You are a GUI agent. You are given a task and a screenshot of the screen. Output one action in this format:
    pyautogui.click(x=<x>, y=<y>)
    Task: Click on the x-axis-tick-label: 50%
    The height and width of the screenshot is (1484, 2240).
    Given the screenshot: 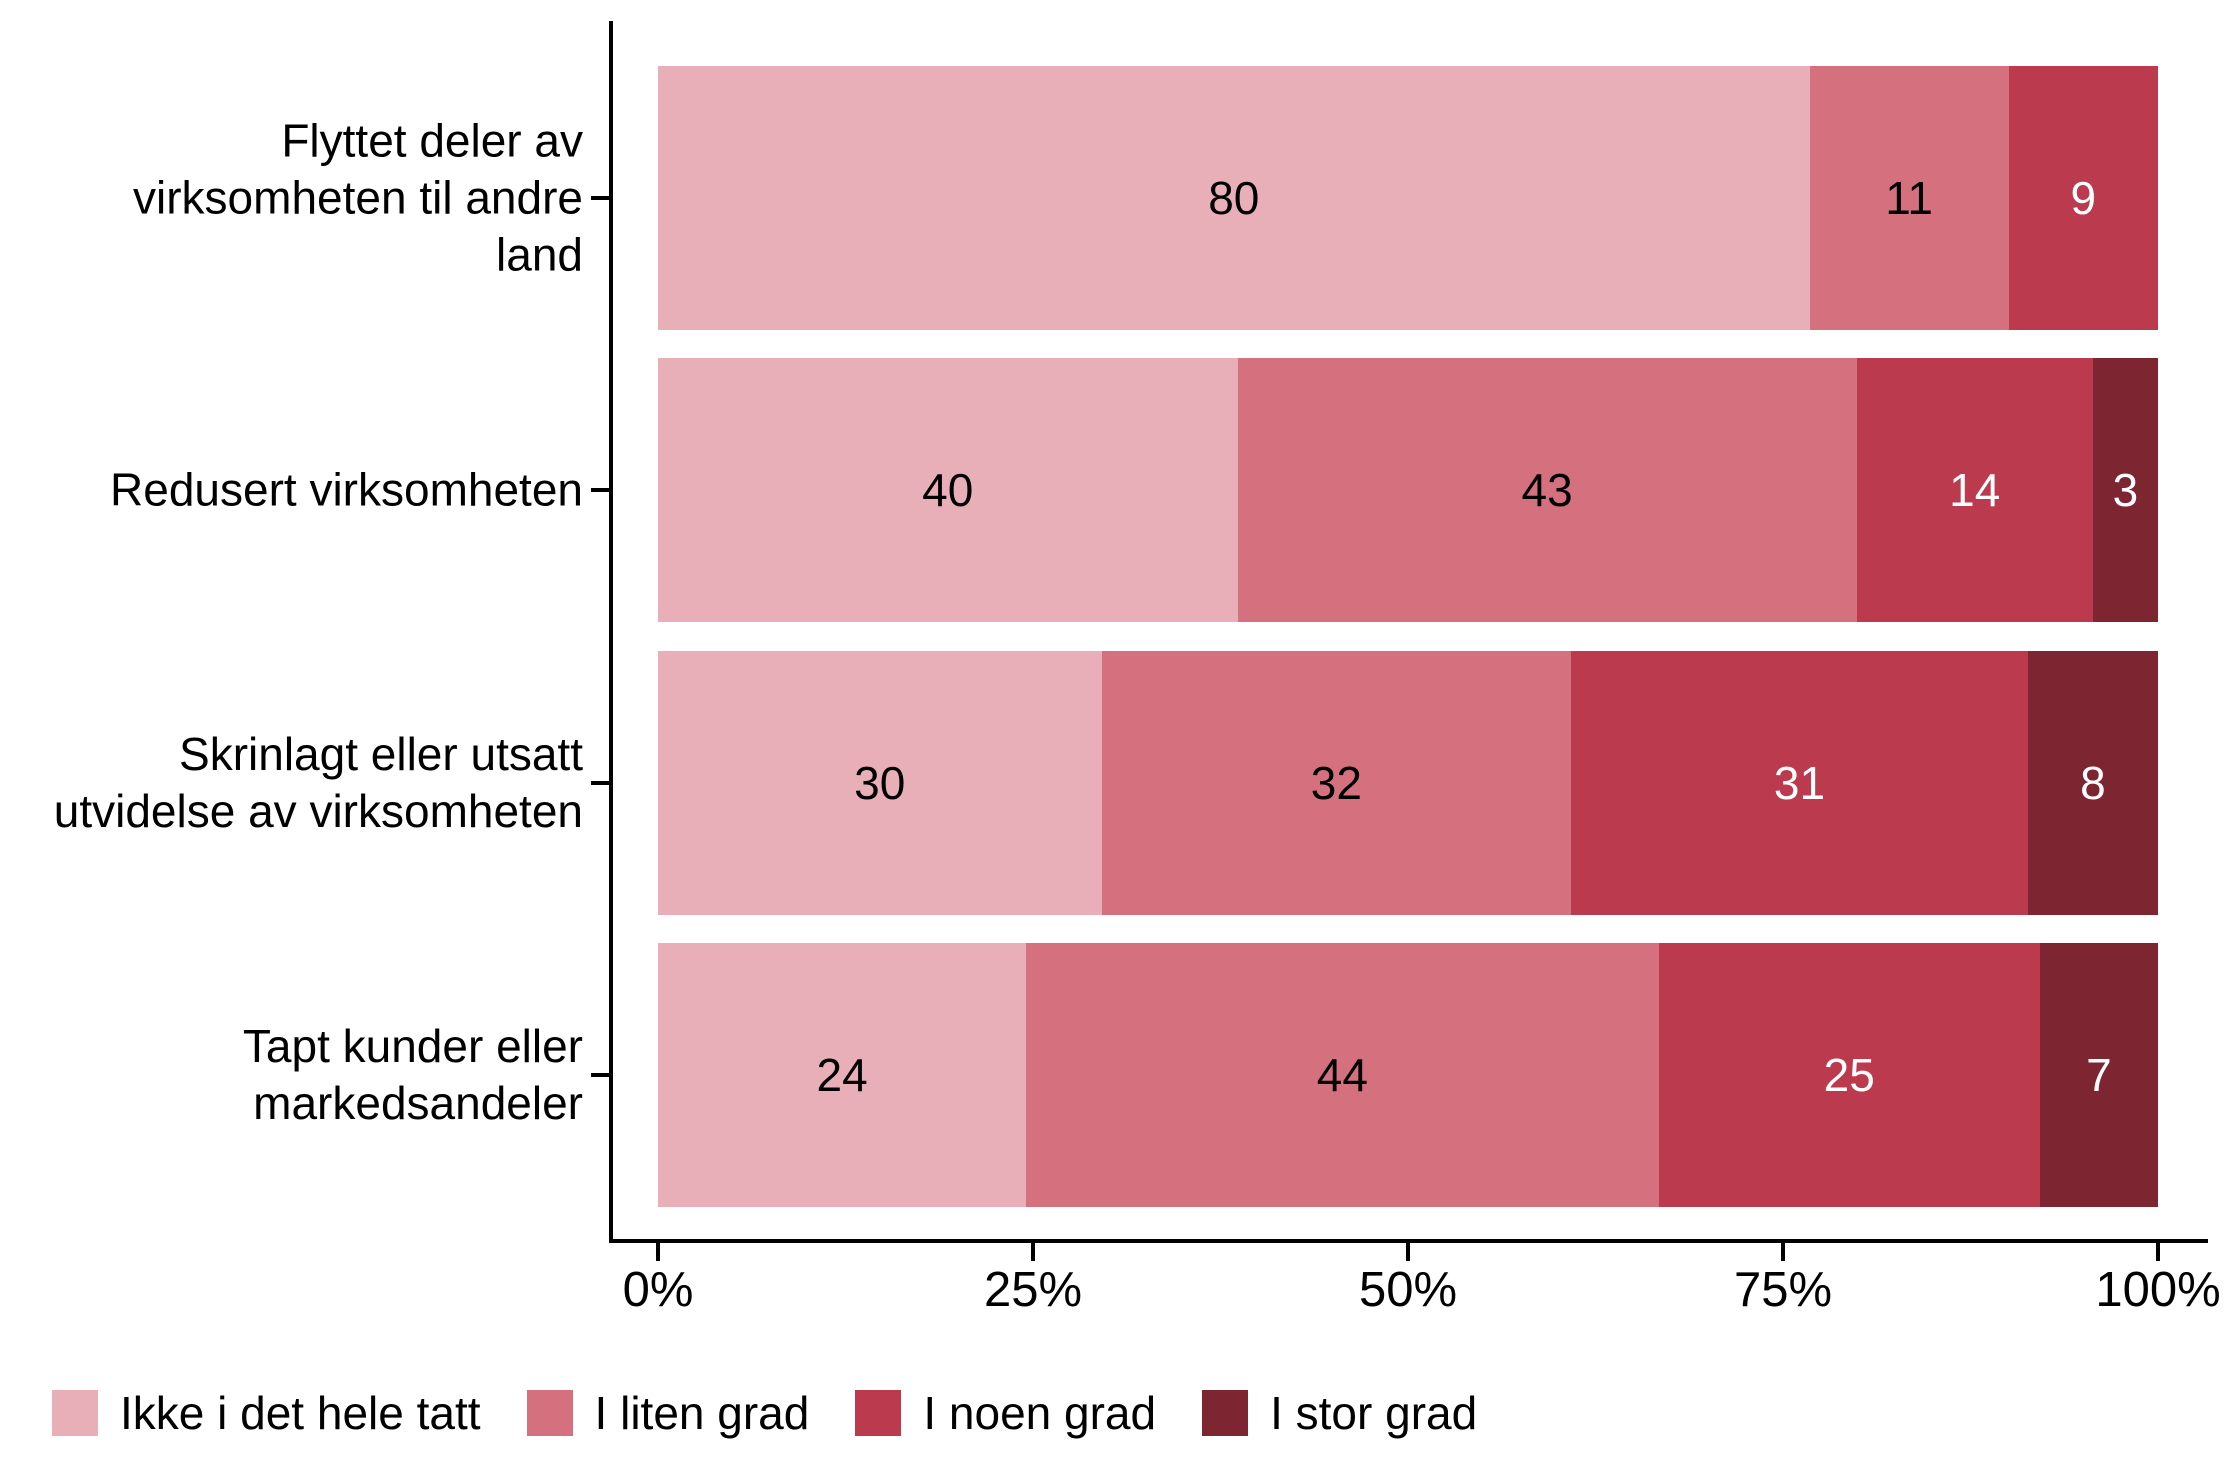 What is the action you would take?
    pyautogui.click(x=1408, y=1290)
    